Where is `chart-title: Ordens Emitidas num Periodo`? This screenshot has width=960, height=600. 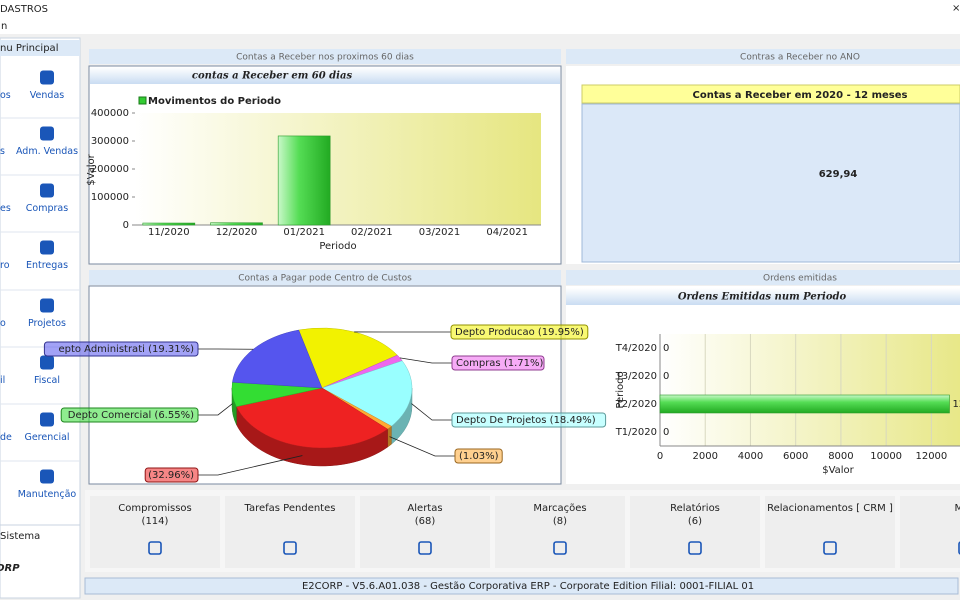 chart-title: Ordens Emitidas num Periodo is located at coordinates (762, 297).